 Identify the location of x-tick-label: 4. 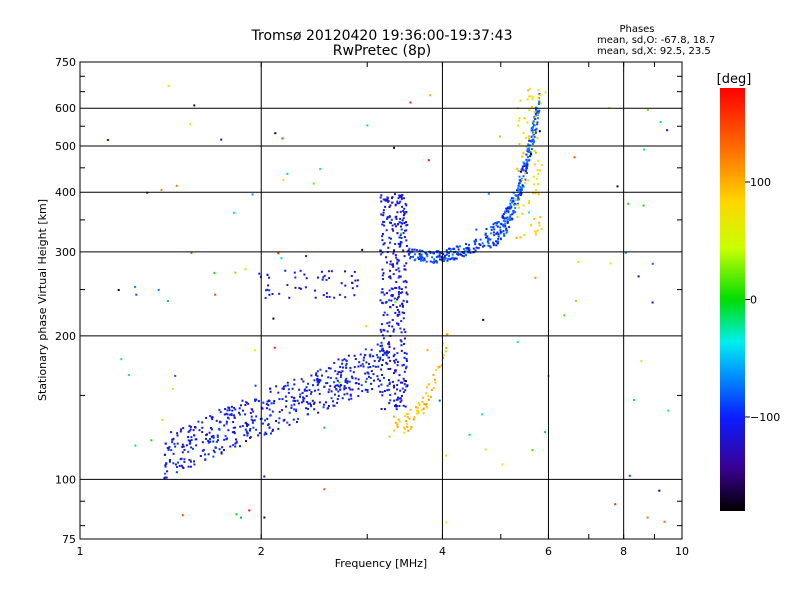
(442, 551).